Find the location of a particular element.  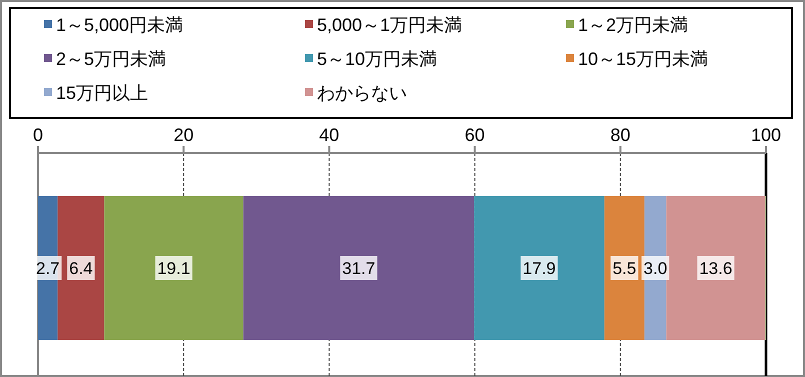

data-label: 5.5 is located at coordinates (624, 268).